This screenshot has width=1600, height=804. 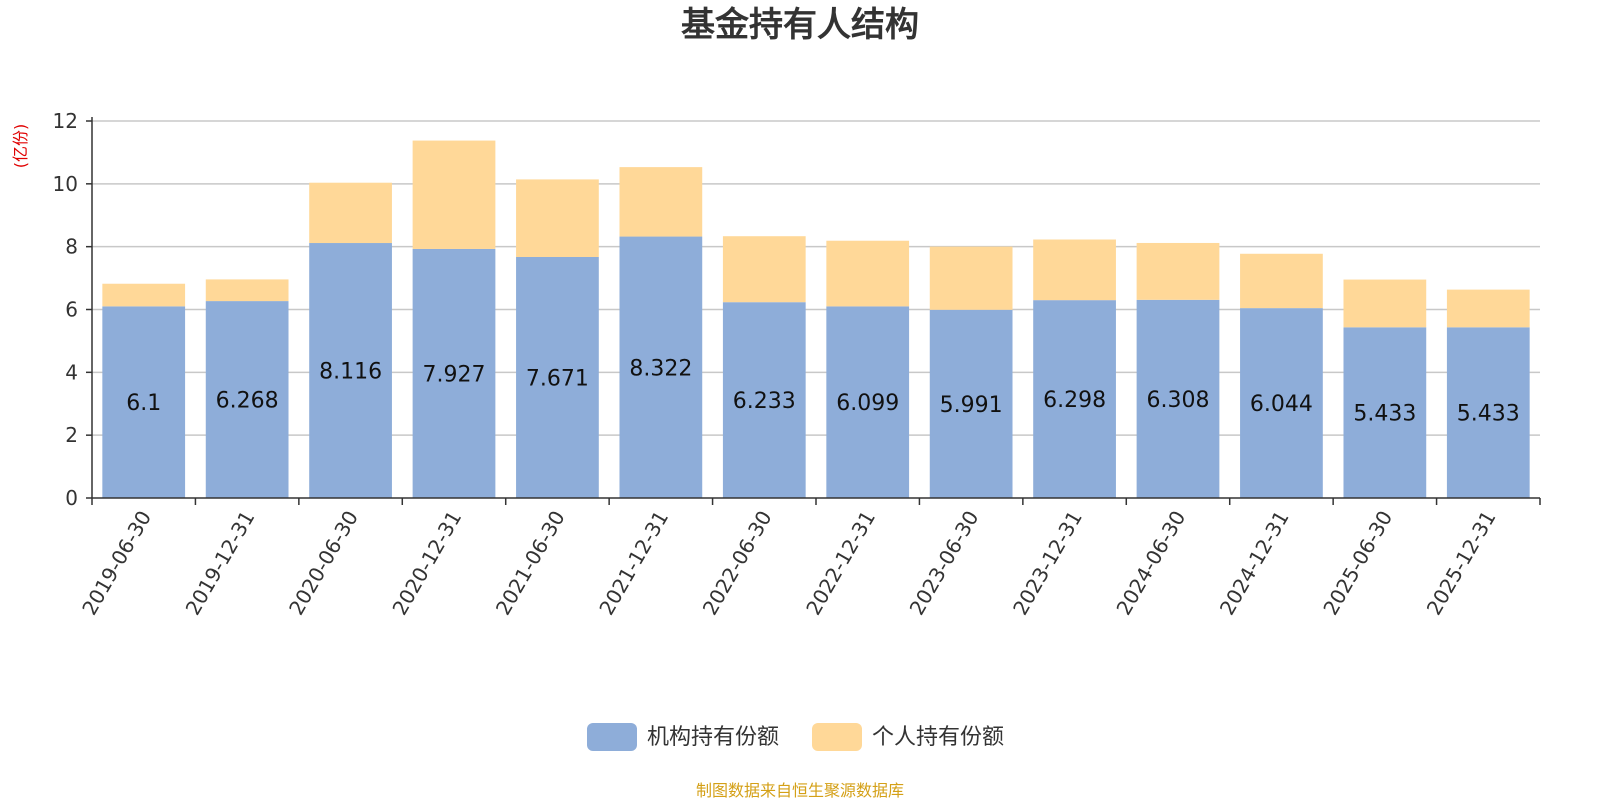 I want to click on bar-value-label: 5.991, so click(x=971, y=405).